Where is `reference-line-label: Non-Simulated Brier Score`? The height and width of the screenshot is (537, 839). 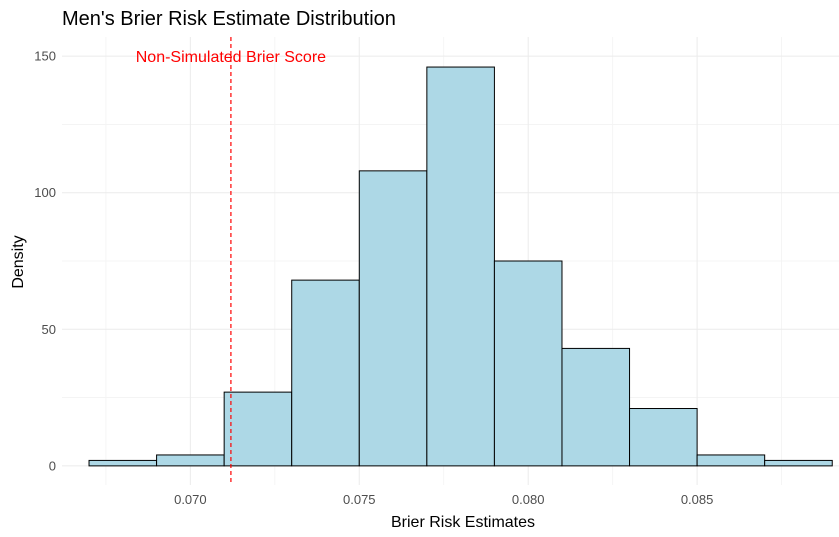
reference-line-label: Non-Simulated Brier Score is located at coordinates (231, 57).